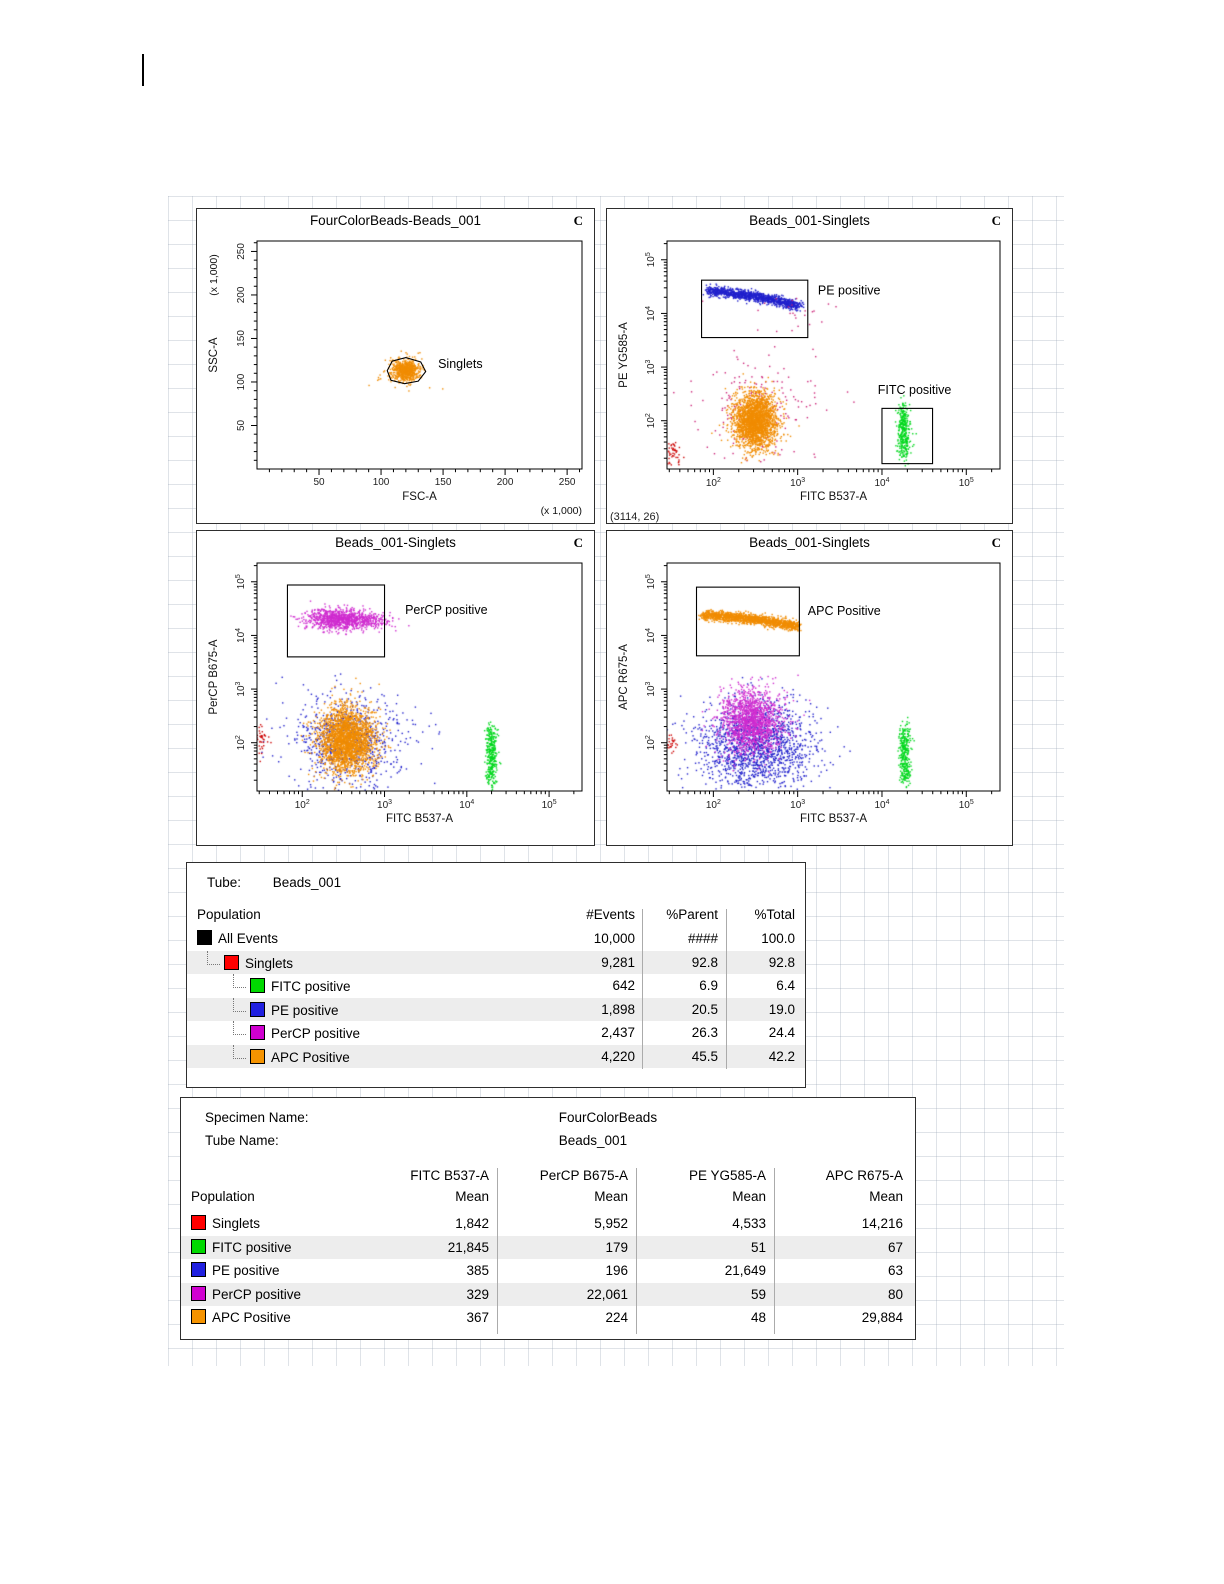 Image resolution: width=1224 pixels, height=1584 pixels. I want to click on tube-name-value: Beads_001, so click(593, 1140).